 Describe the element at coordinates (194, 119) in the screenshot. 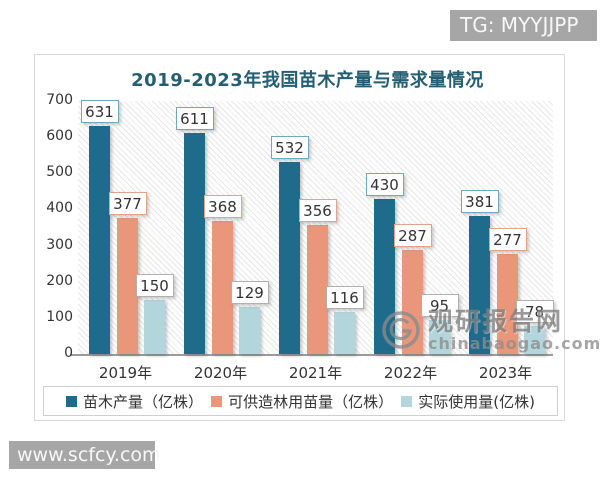

I see `bar-value-label: 611` at that location.